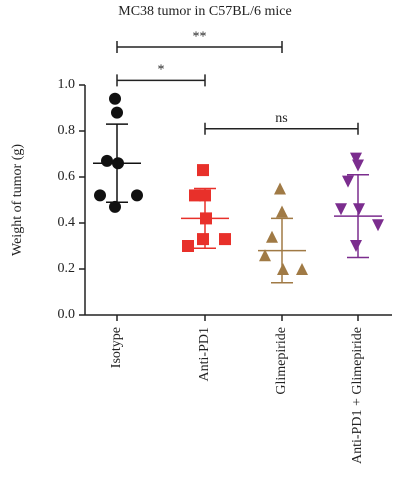 The image size is (407, 500). What do you see at coordinates (67, 268) in the screenshot?
I see `y-tick-label: 0.2` at bounding box center [67, 268].